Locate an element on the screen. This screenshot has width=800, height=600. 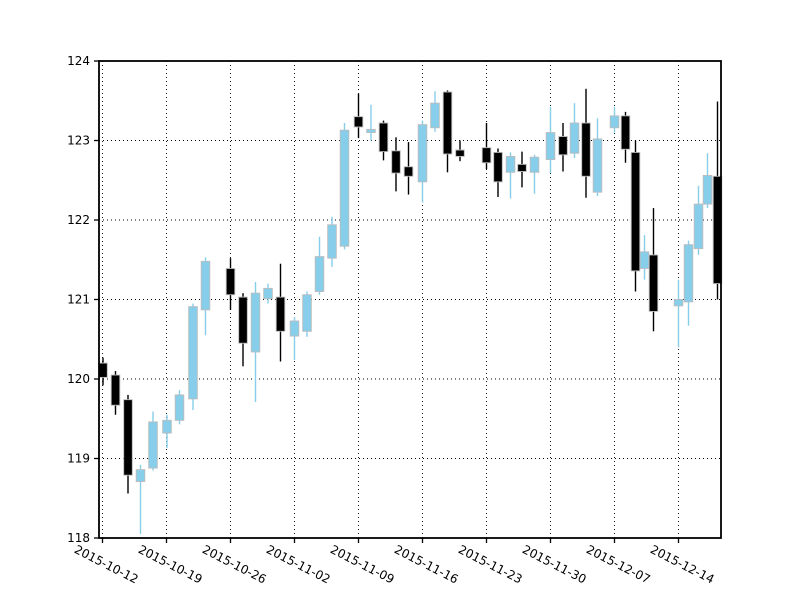
y-axis-tick-label: 118 is located at coordinates (78, 538).